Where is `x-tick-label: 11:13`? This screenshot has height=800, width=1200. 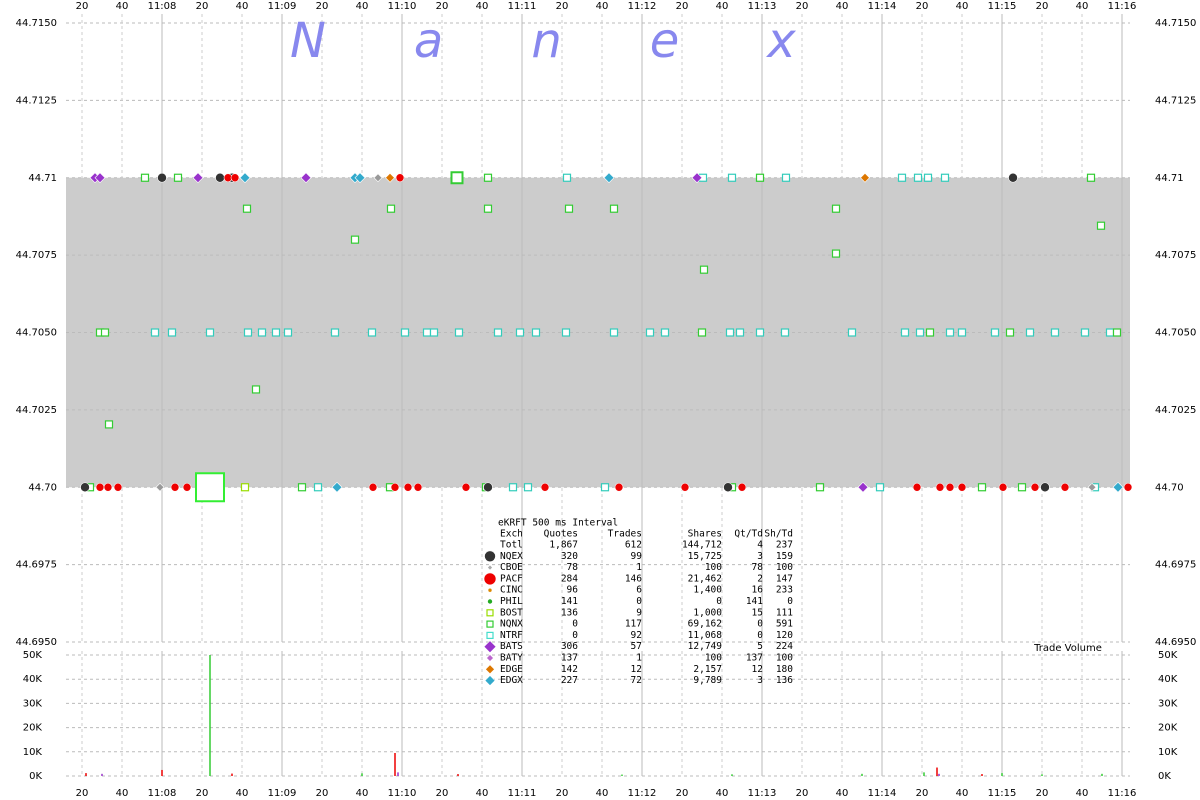
x-tick-label: 11:13 is located at coordinates (762, 793).